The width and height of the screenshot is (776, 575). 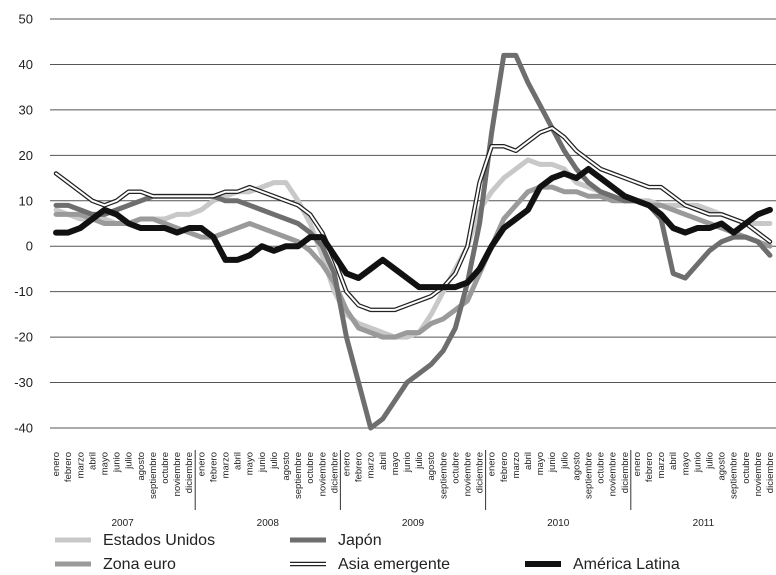 What do you see at coordinates (26, 19) in the screenshot?
I see `y-tick-label: 50` at bounding box center [26, 19].